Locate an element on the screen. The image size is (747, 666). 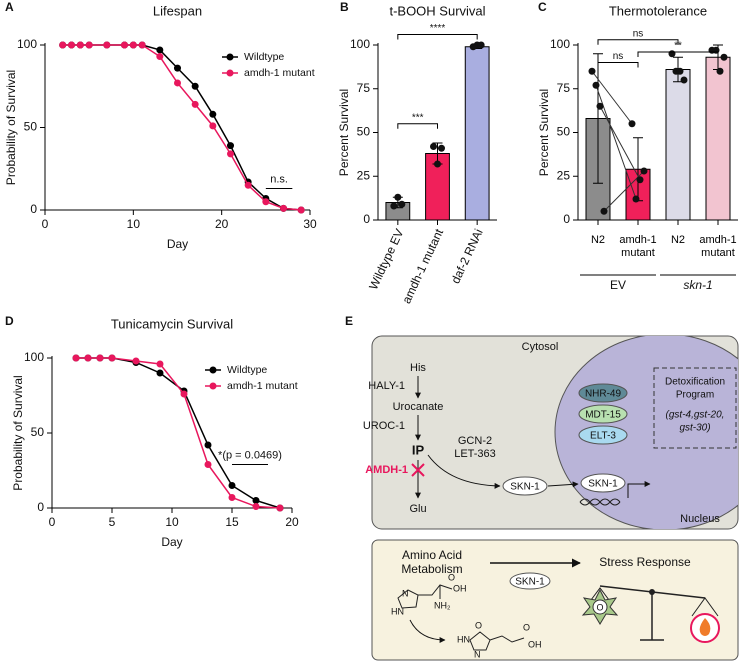
detox-box is located at coordinates (695, 408).